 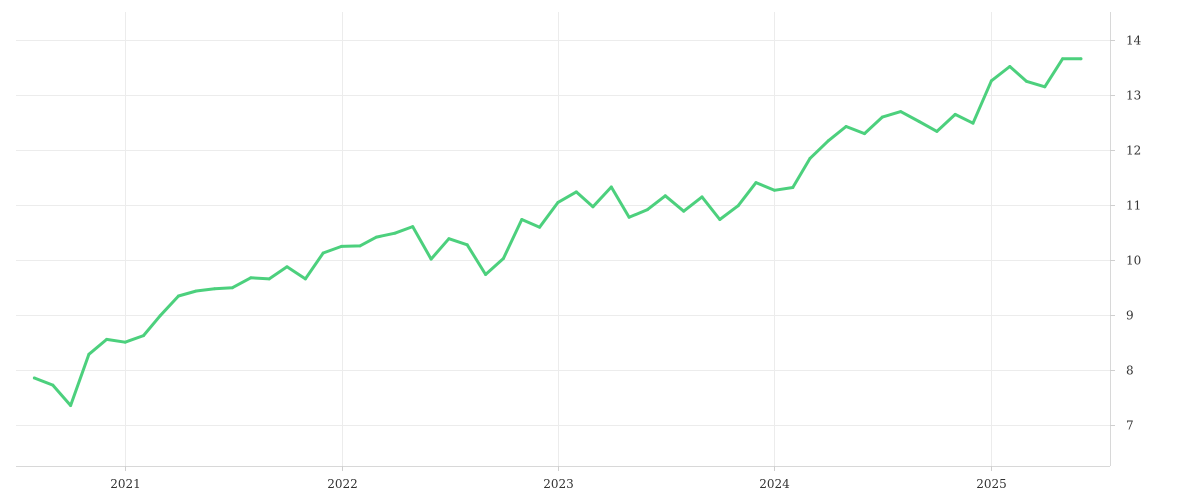 I want to click on y-tick-label: 9, so click(x=1130, y=316).